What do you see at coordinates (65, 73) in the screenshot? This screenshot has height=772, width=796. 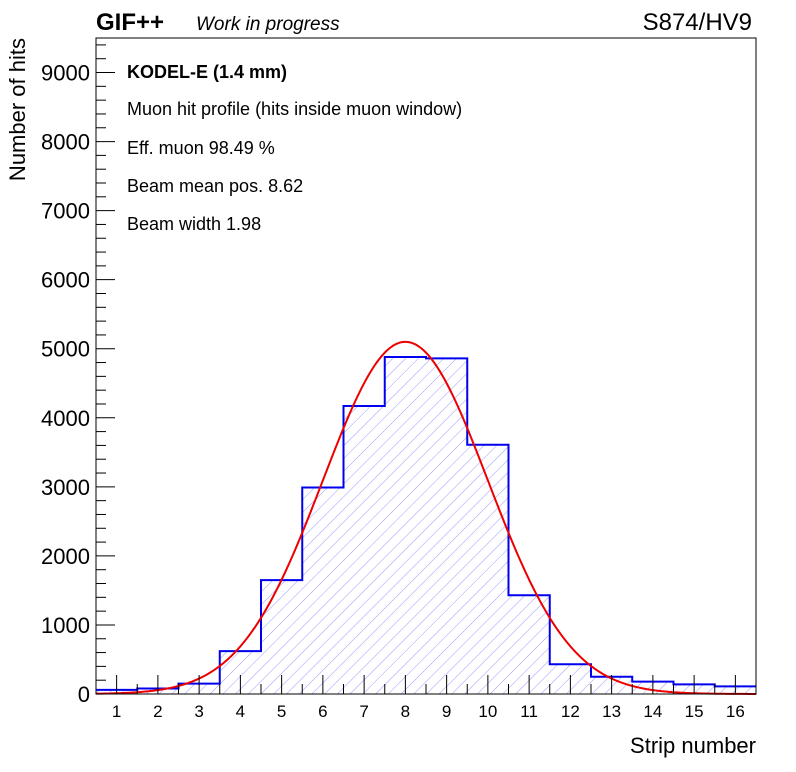 I see `y-tick-label: 9000` at bounding box center [65, 73].